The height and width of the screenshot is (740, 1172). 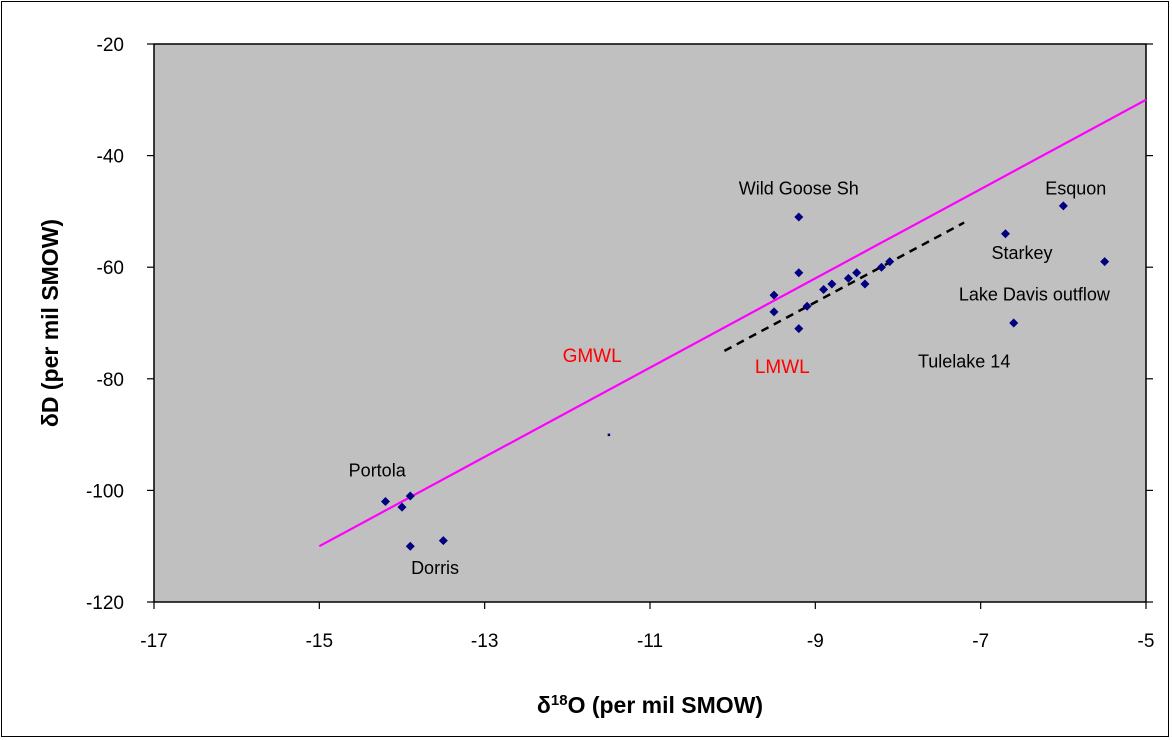 What do you see at coordinates (153, 641) in the screenshot?
I see `x-tick-label: -17` at bounding box center [153, 641].